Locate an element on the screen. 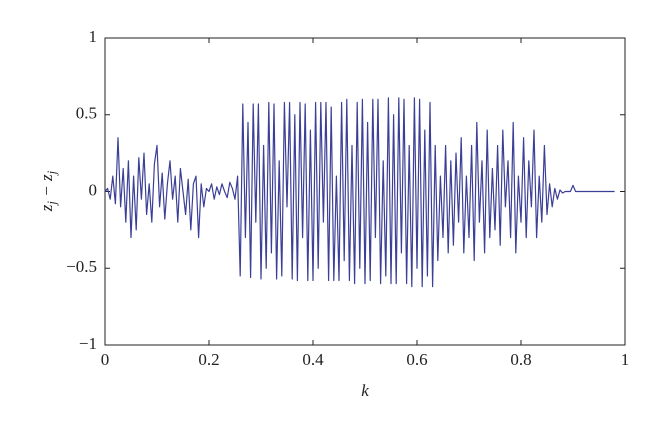 The image size is (660, 431). x-tick-label: 0 is located at coordinates (105, 359).